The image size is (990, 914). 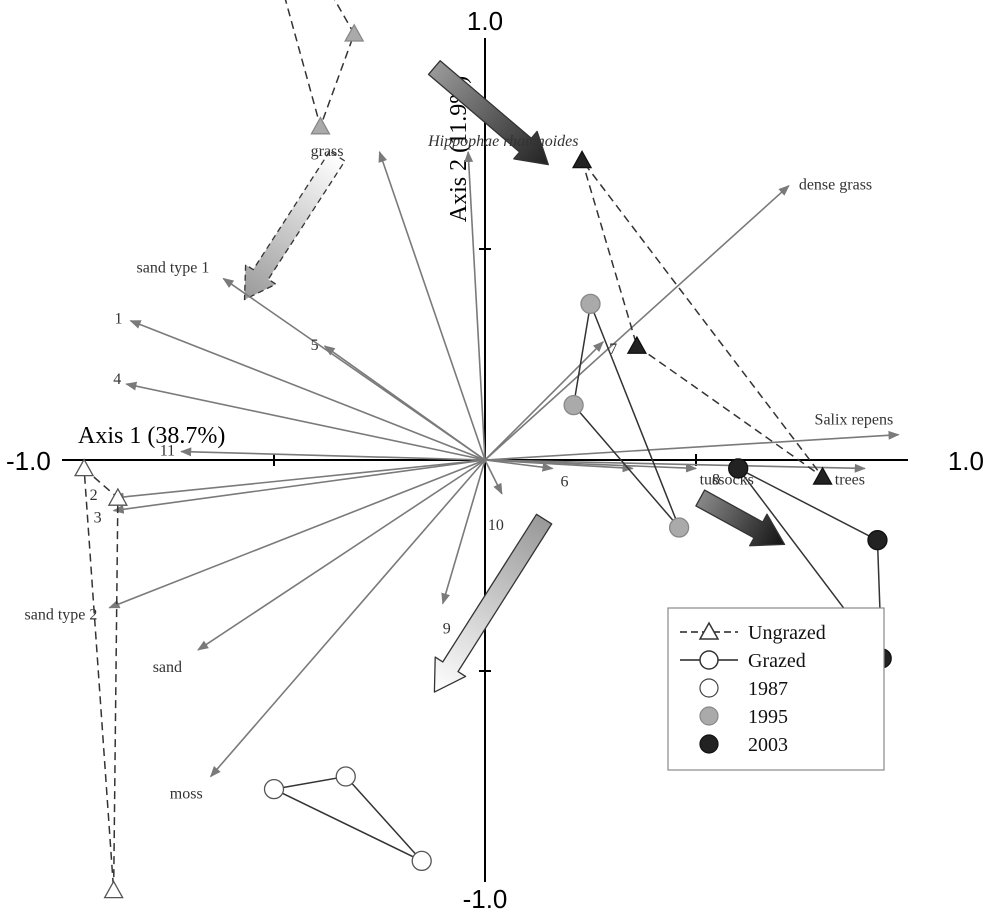 I want to click on vector-label-9: 9, so click(x=447, y=628).